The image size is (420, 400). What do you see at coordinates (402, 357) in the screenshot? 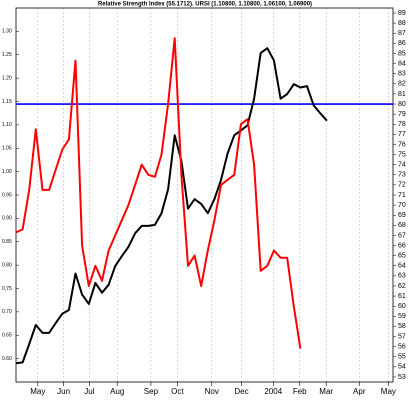
I see `y2-tick-label: 55` at bounding box center [402, 357].